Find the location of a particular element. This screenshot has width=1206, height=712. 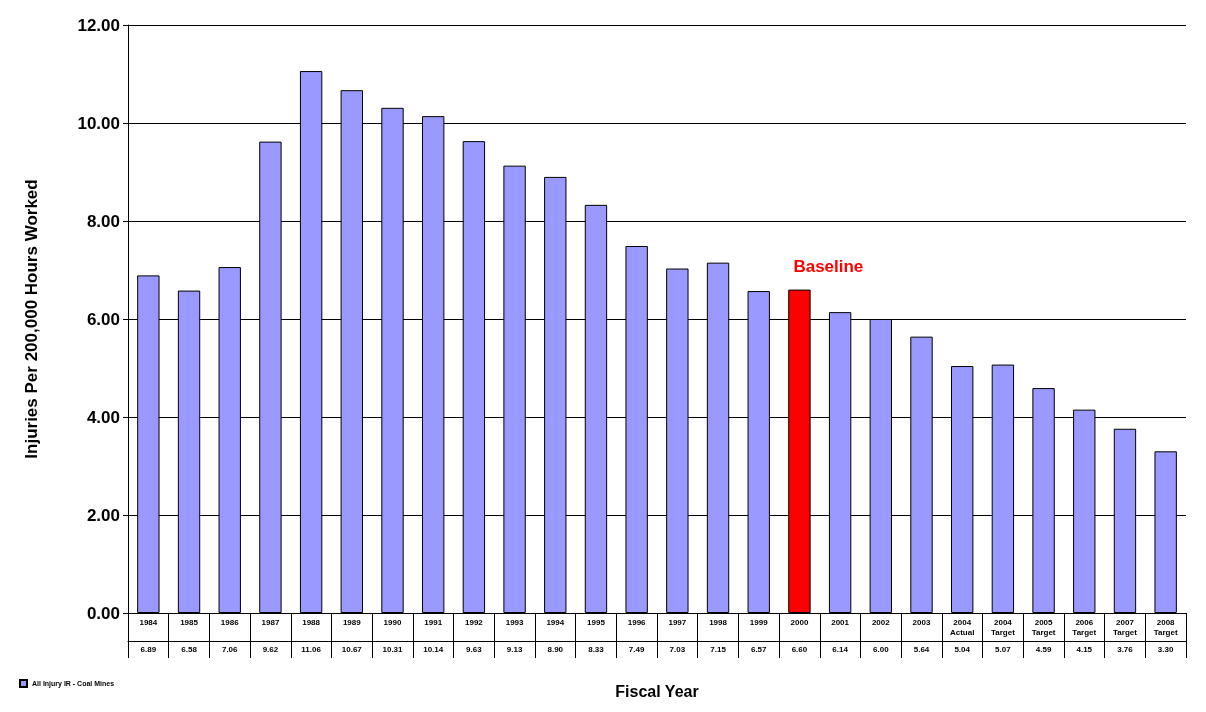

data-label: 10.31 is located at coordinates (393, 649).